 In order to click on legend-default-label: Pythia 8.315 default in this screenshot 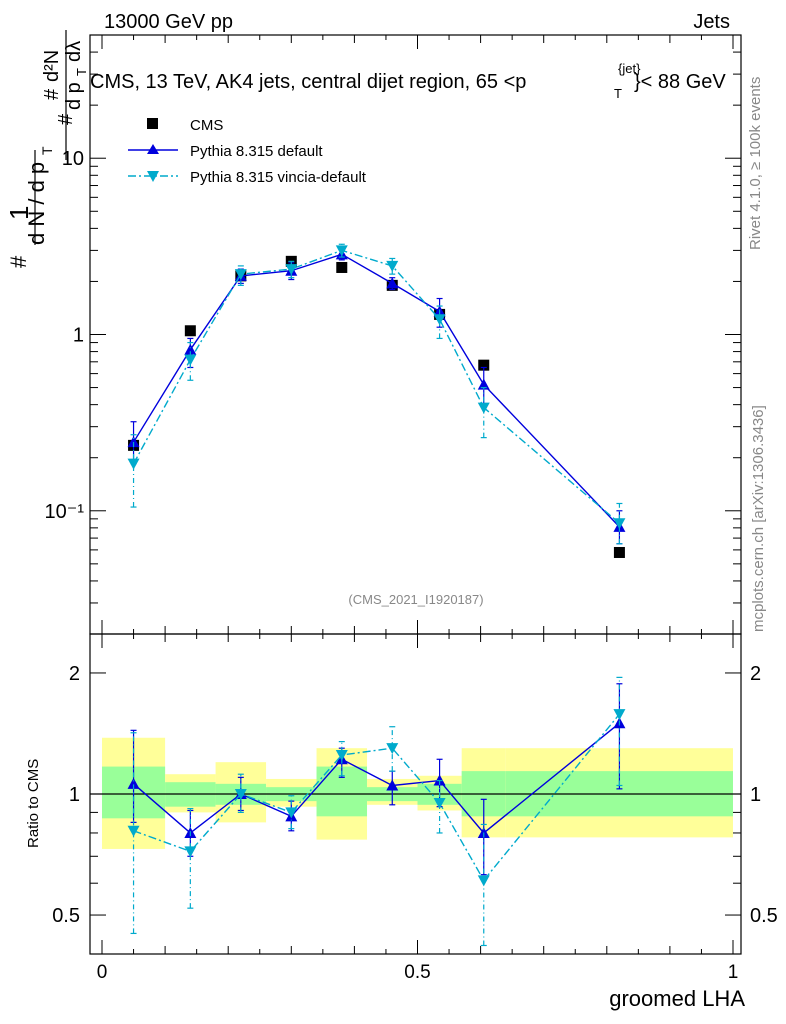, I will do `click(256, 151)`.